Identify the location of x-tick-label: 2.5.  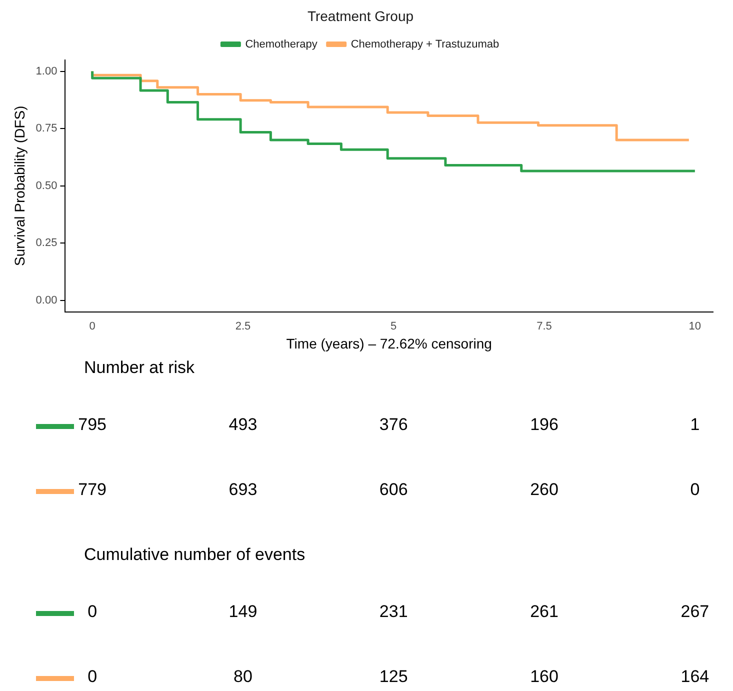
(243, 326).